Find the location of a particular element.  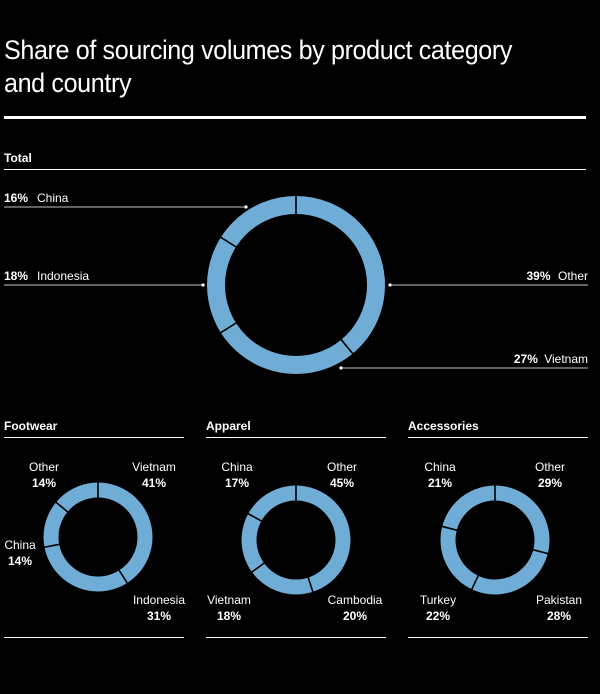

accessories-divider-turkey is located at coordinates (475, 582).